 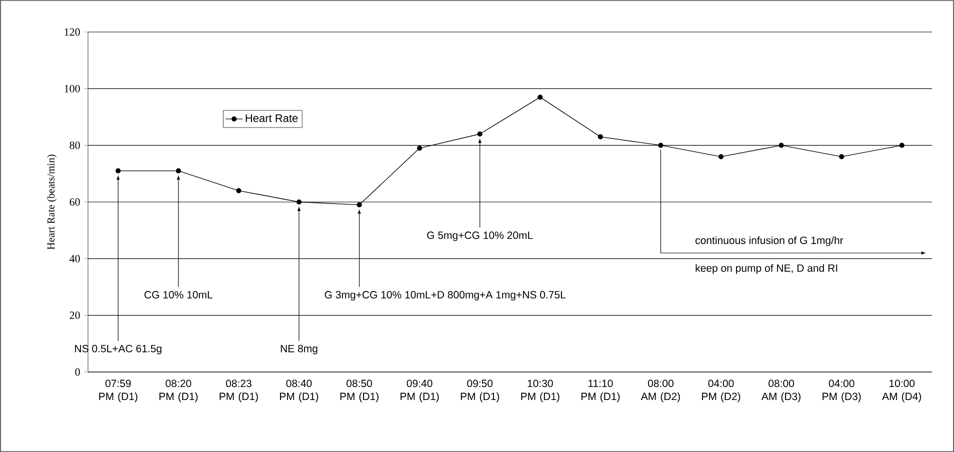 I want to click on x-tick-label: 08:50 PM (D1), so click(x=359, y=391).